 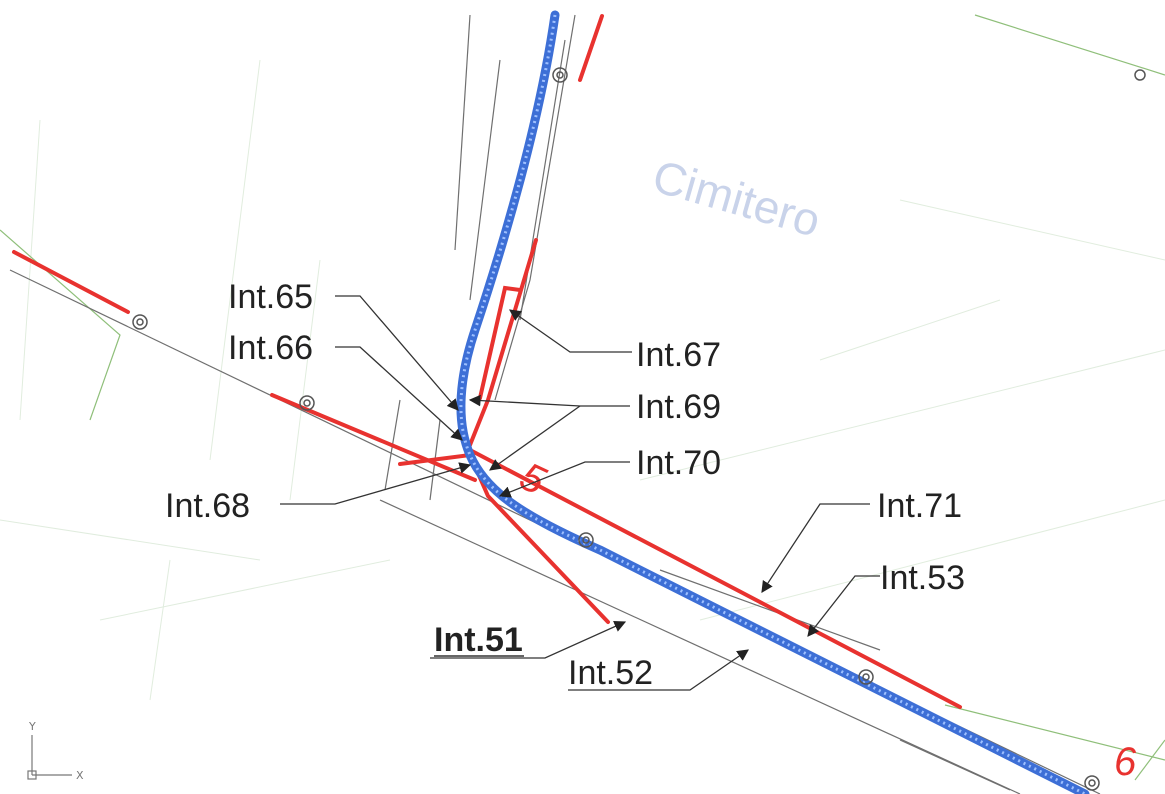 What do you see at coordinates (49, 757) in the screenshot?
I see `ucs-axis-icon` at bounding box center [49, 757].